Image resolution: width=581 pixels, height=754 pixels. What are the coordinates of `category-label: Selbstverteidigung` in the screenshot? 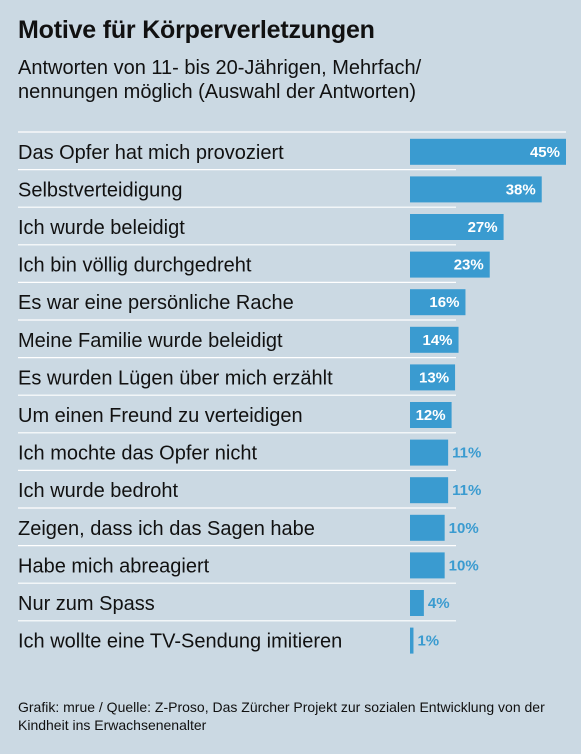 It's located at (100, 190).